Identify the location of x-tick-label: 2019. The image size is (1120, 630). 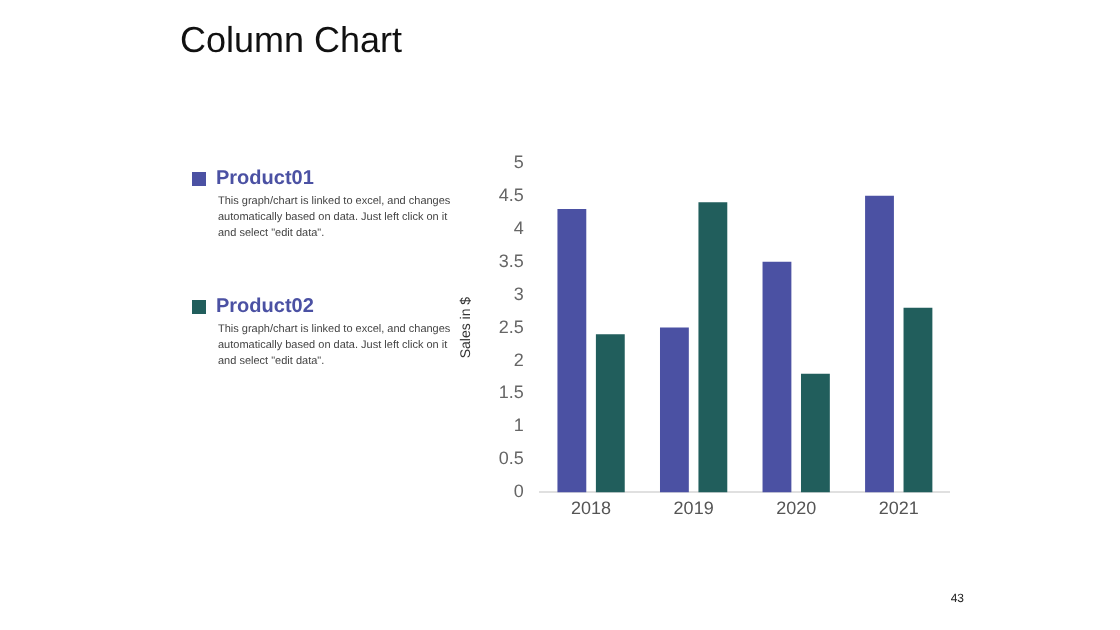
(693, 508).